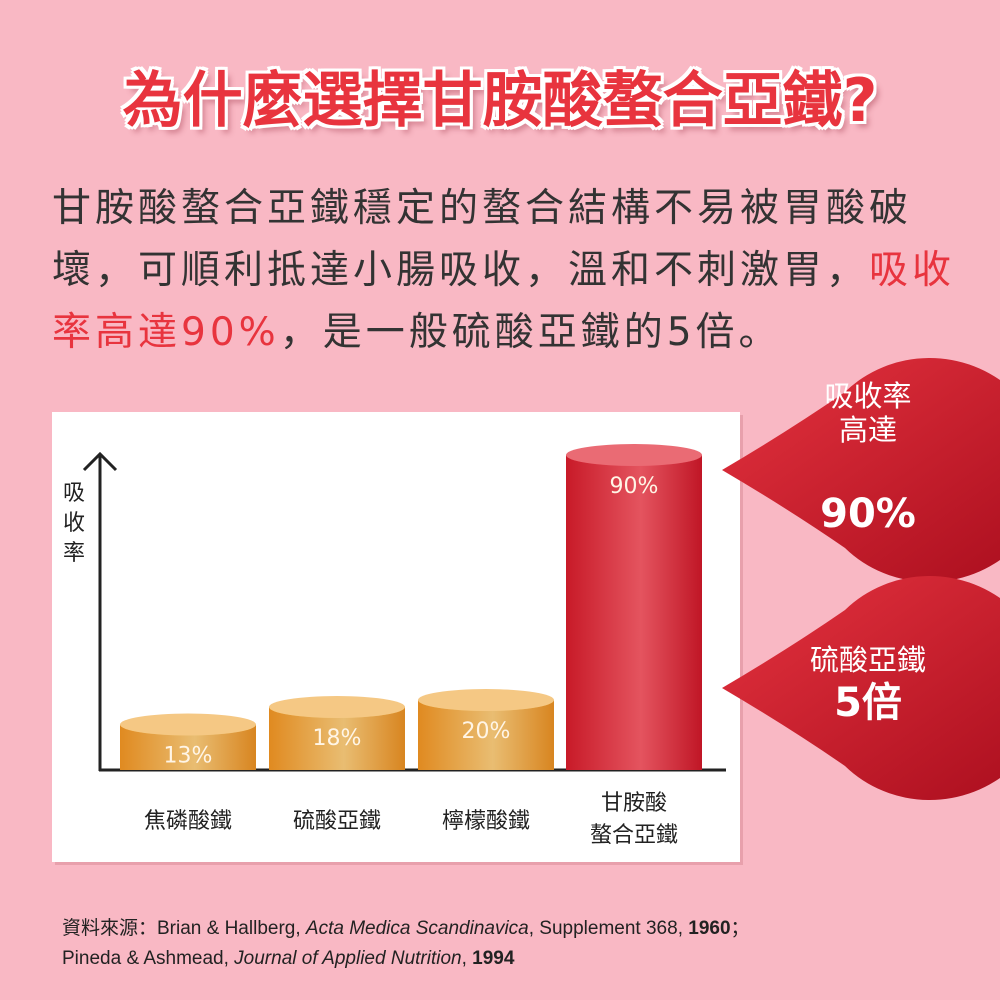 Image resolution: width=1000 pixels, height=1000 pixels. What do you see at coordinates (100, 461) in the screenshot?
I see `axis-arrow` at bounding box center [100, 461].